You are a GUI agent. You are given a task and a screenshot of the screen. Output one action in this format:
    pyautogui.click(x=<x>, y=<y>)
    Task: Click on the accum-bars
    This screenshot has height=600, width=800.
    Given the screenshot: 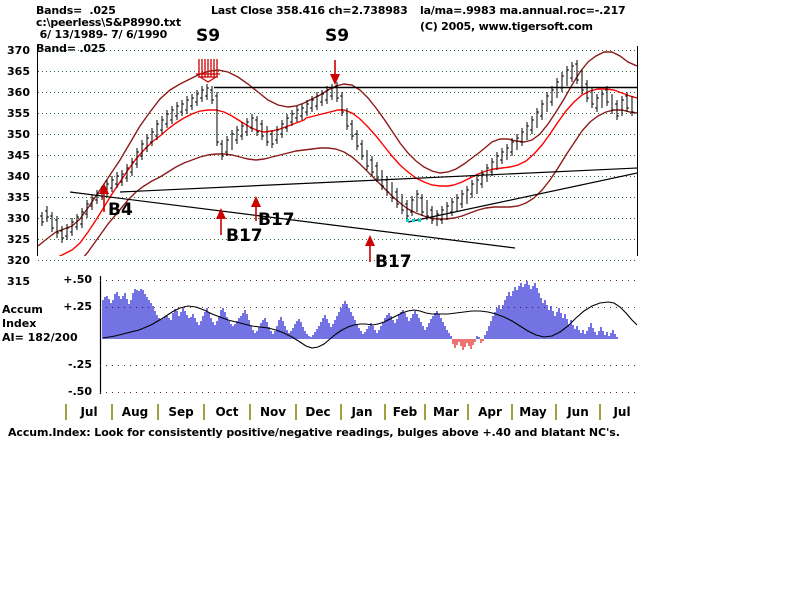 What is the action you would take?
    pyautogui.click(x=360, y=315)
    